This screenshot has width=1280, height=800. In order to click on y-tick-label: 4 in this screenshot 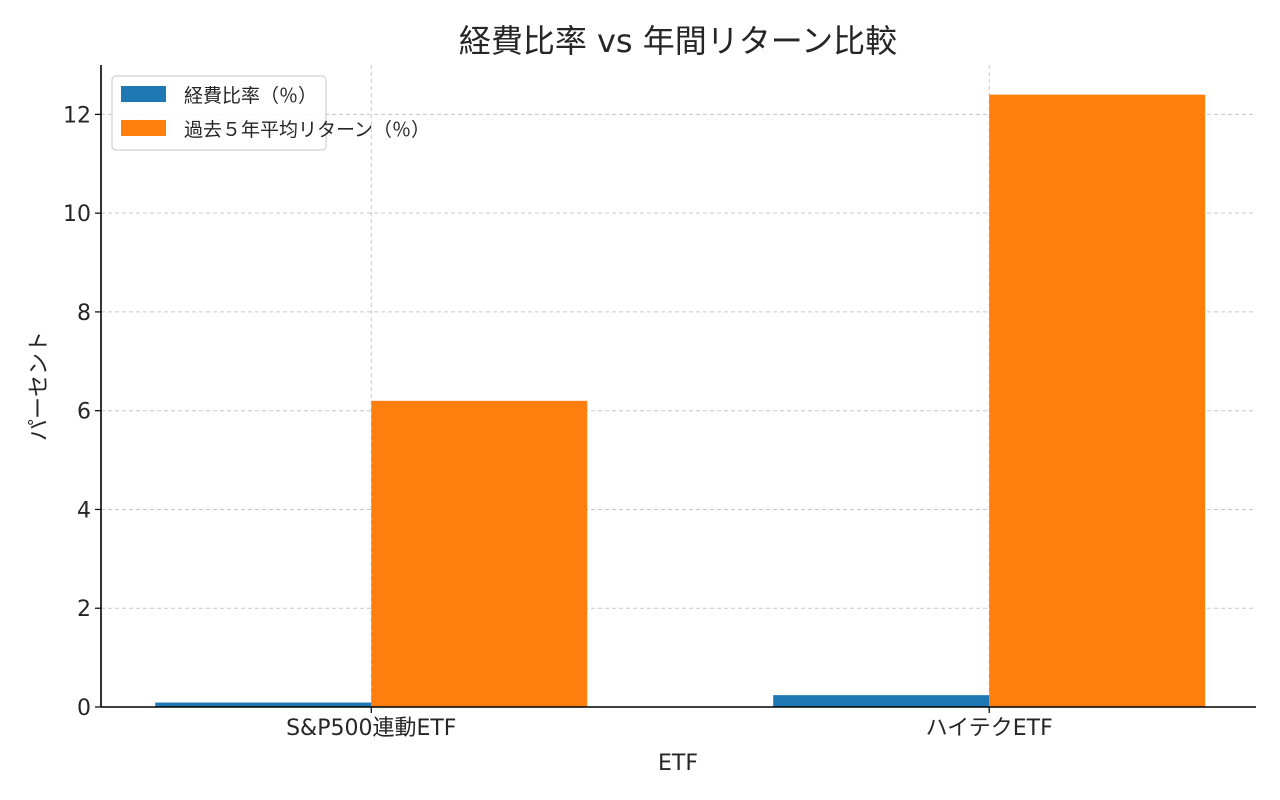, I will do `click(84, 510)`.